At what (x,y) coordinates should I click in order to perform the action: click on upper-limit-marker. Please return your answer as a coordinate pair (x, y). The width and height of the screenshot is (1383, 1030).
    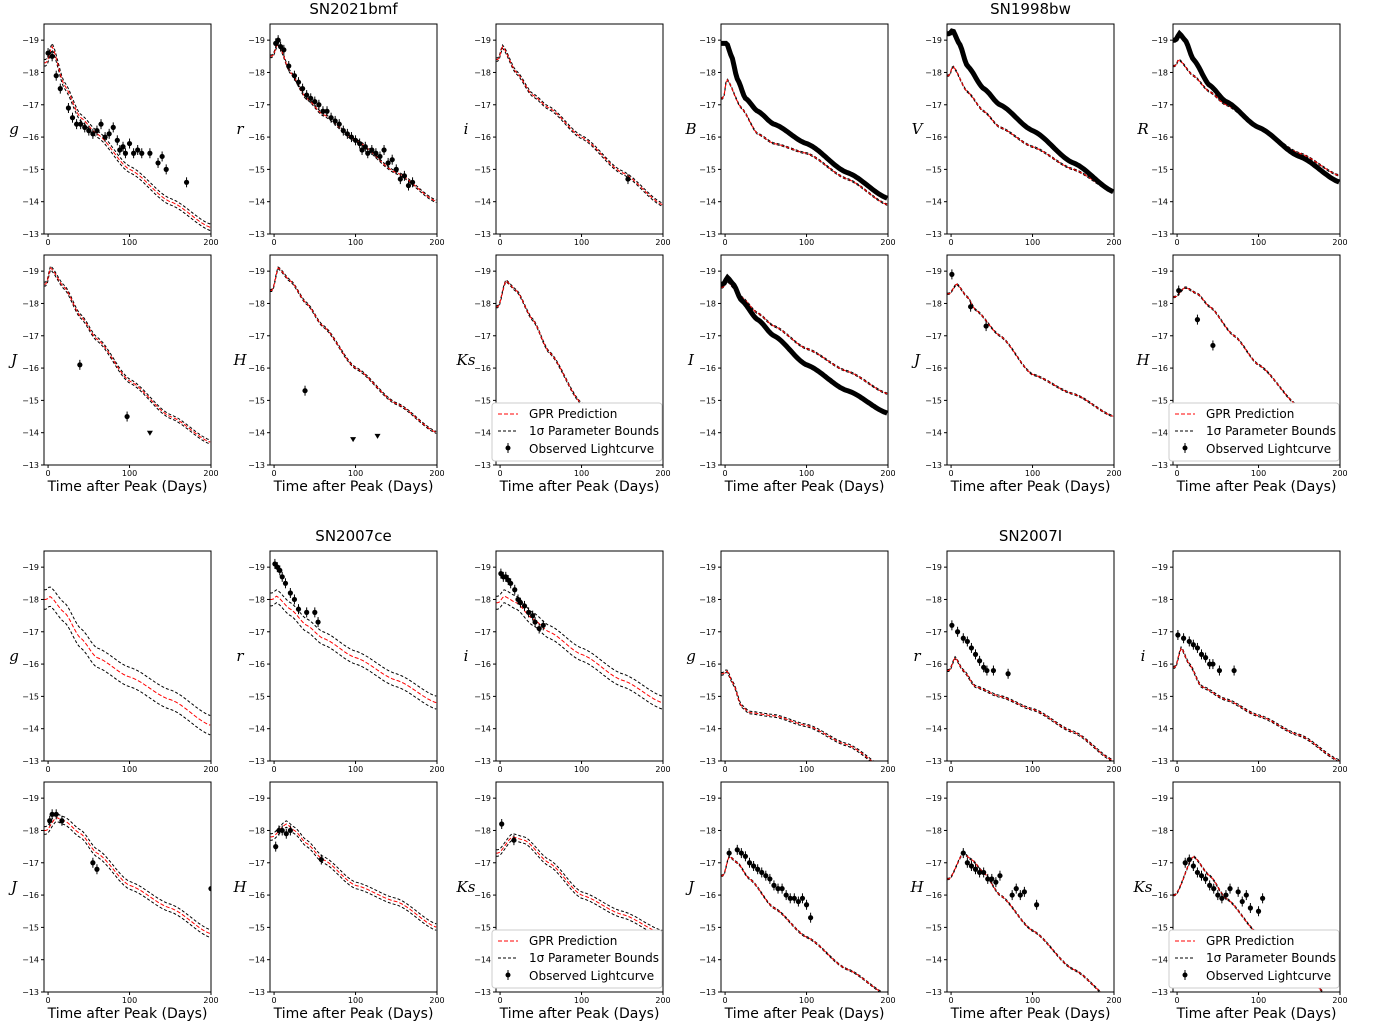
    Looking at the image, I should click on (353, 440).